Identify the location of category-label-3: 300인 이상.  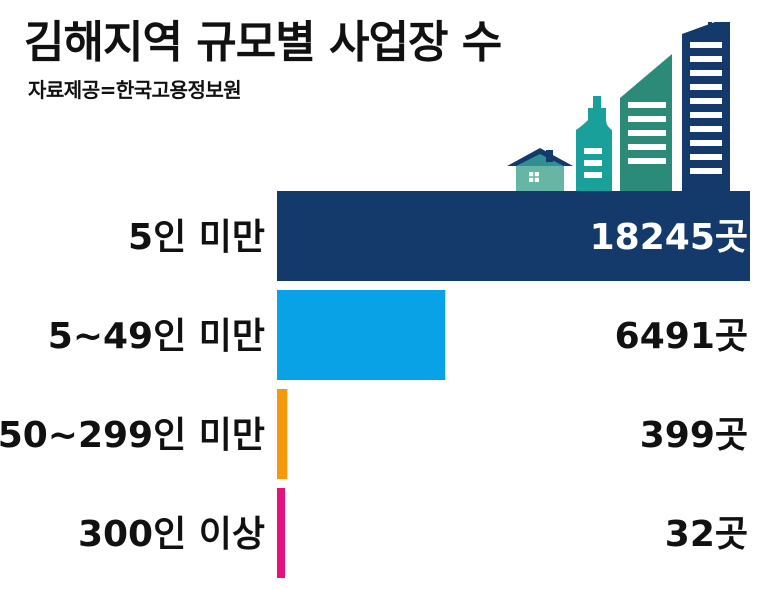
(171, 534).